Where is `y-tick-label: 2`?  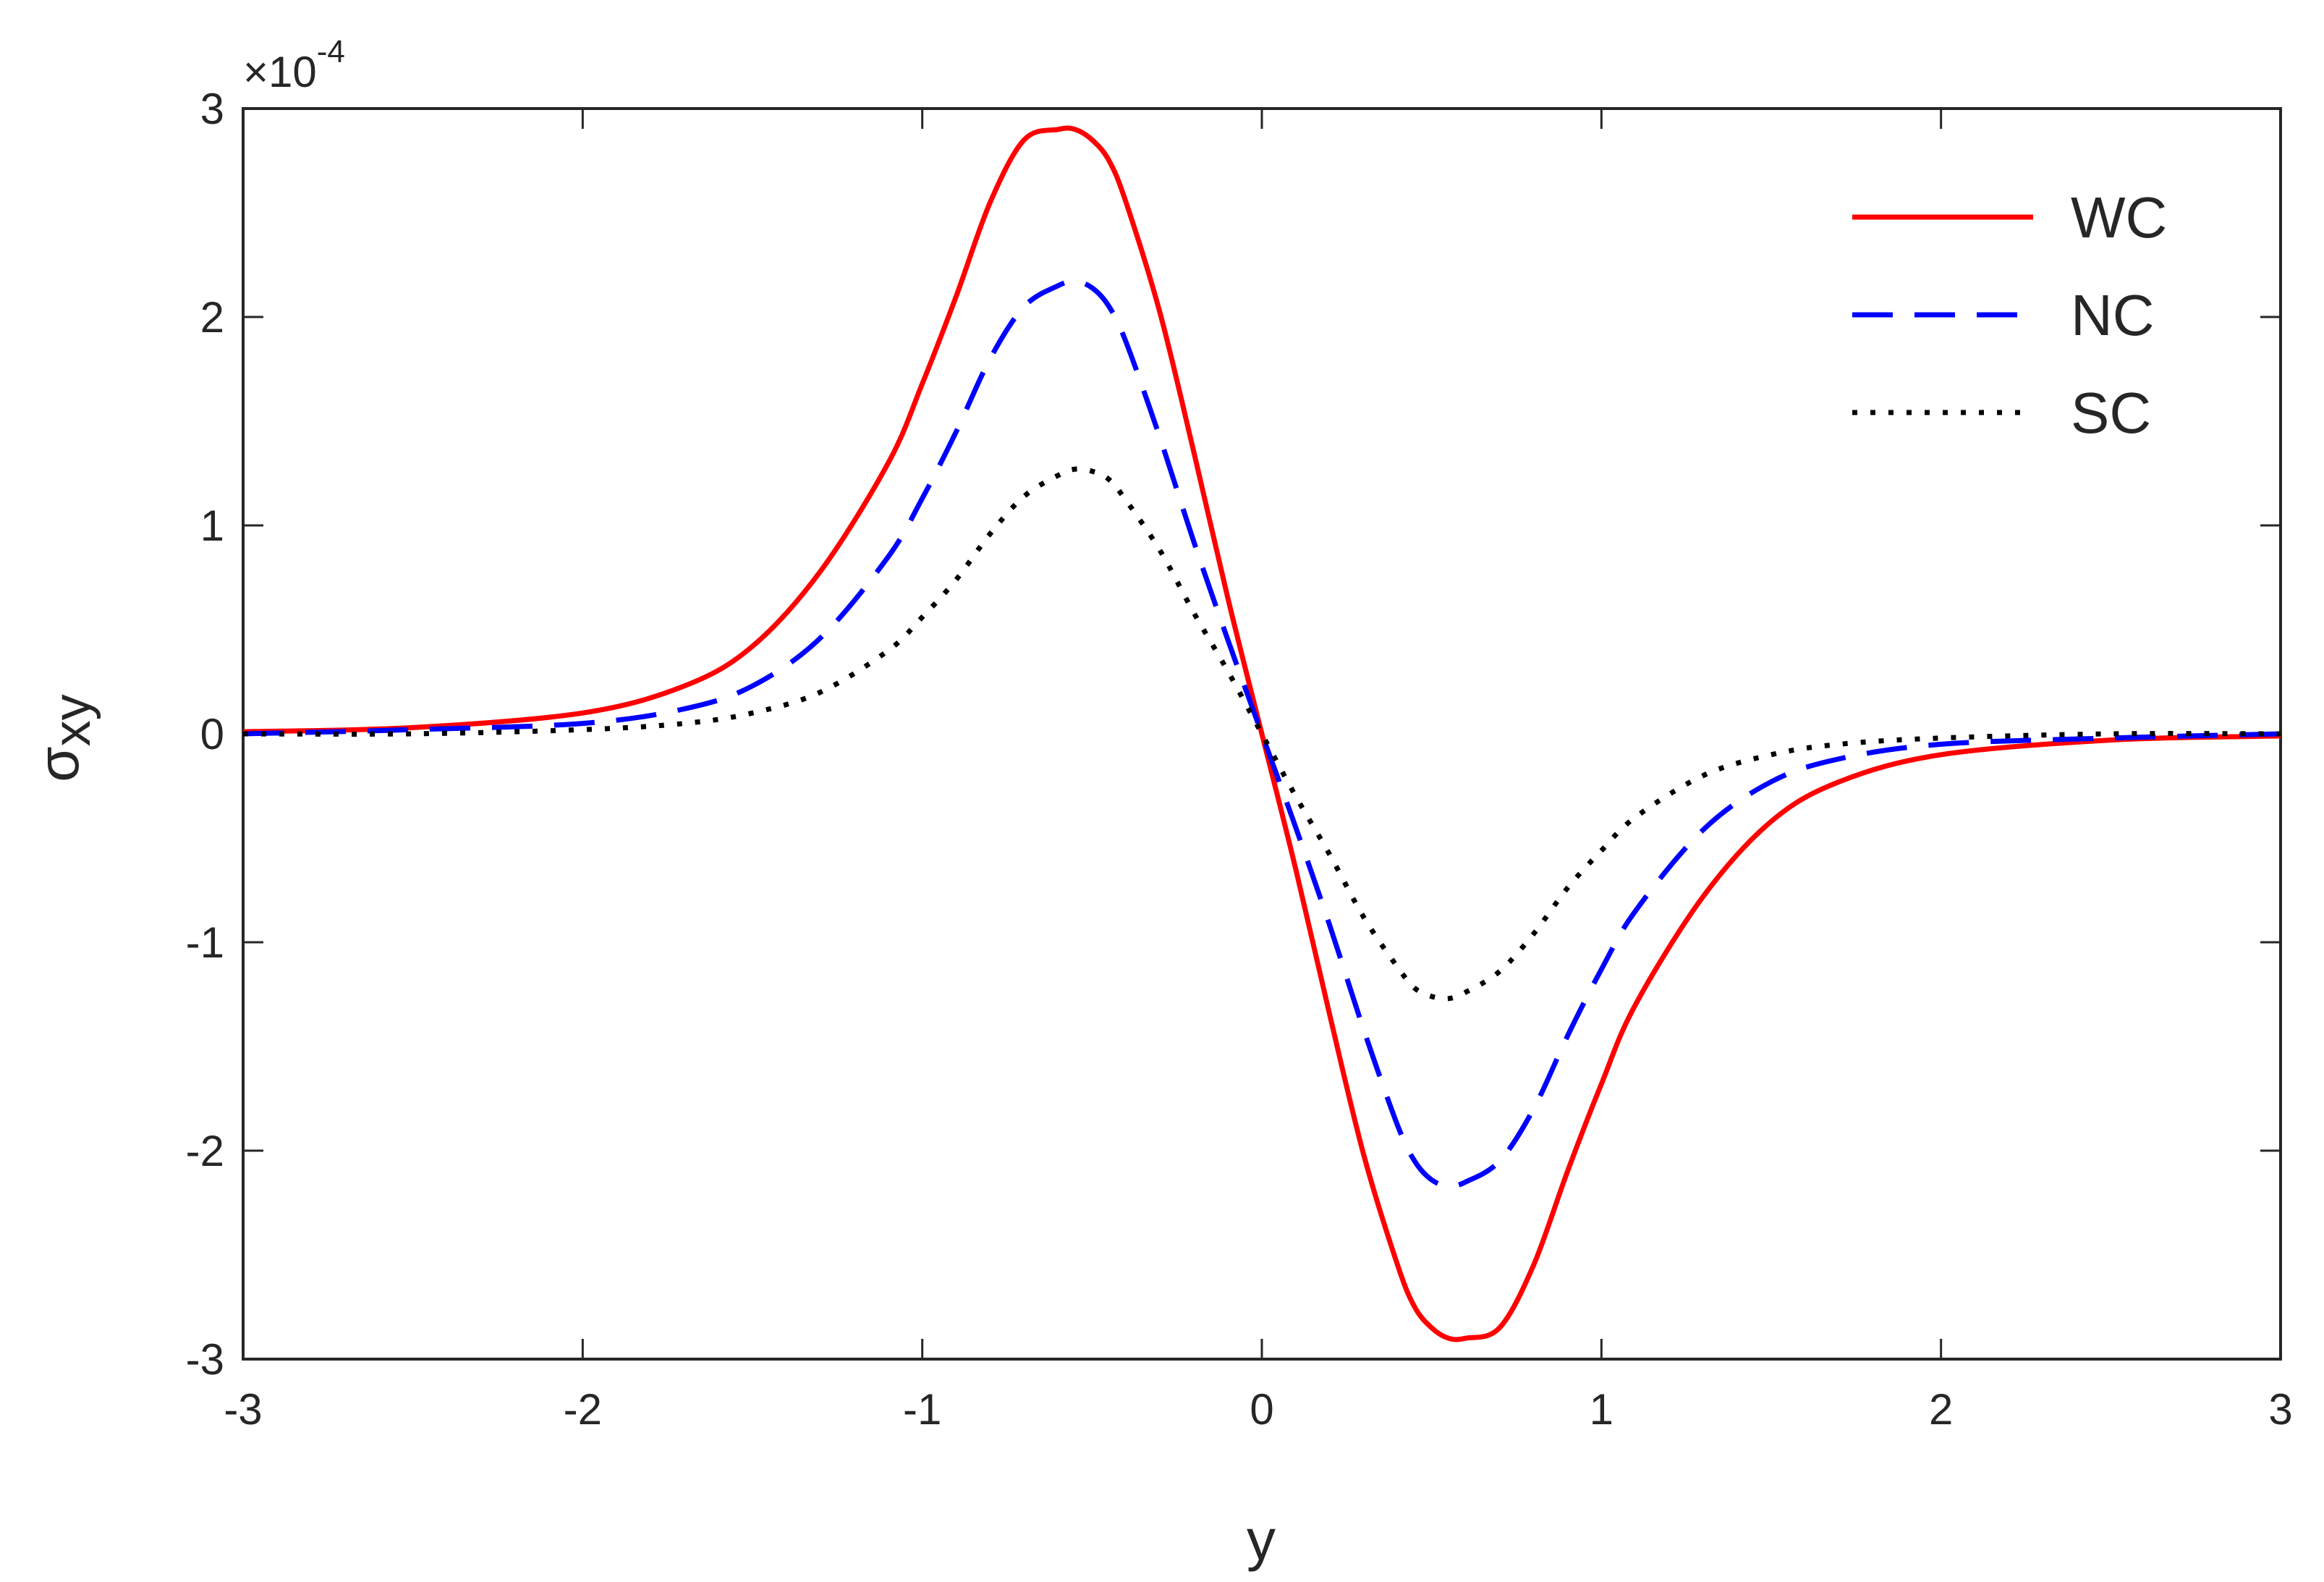 y-tick-label: 2 is located at coordinates (212, 317).